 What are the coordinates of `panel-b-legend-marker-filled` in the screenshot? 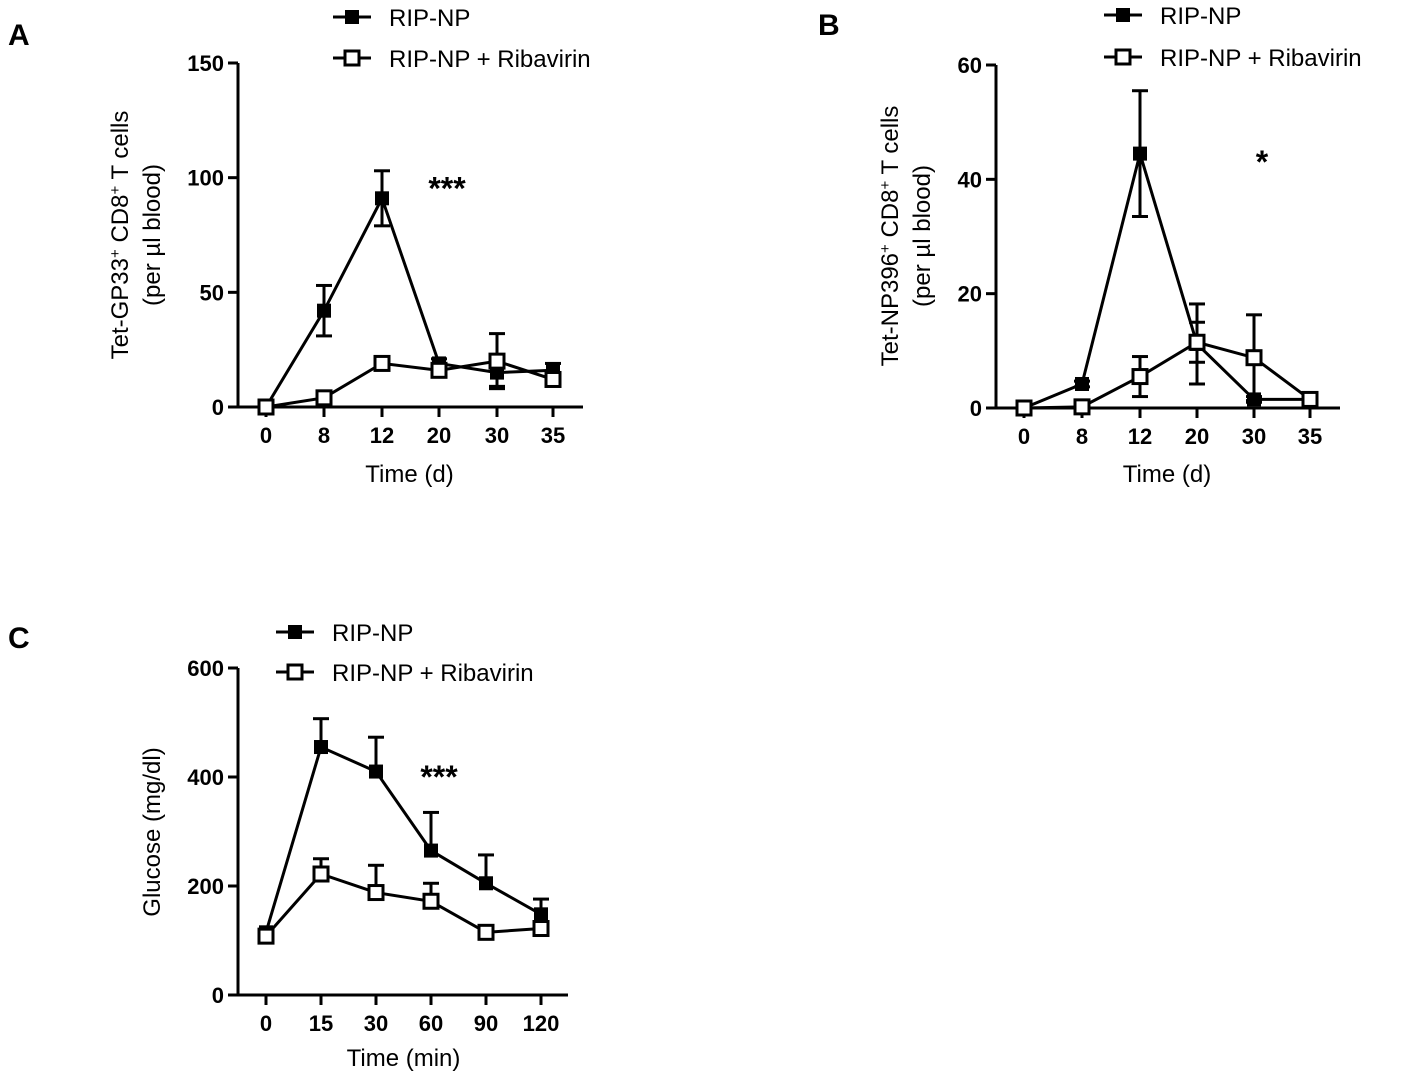 It's located at (1123, 15).